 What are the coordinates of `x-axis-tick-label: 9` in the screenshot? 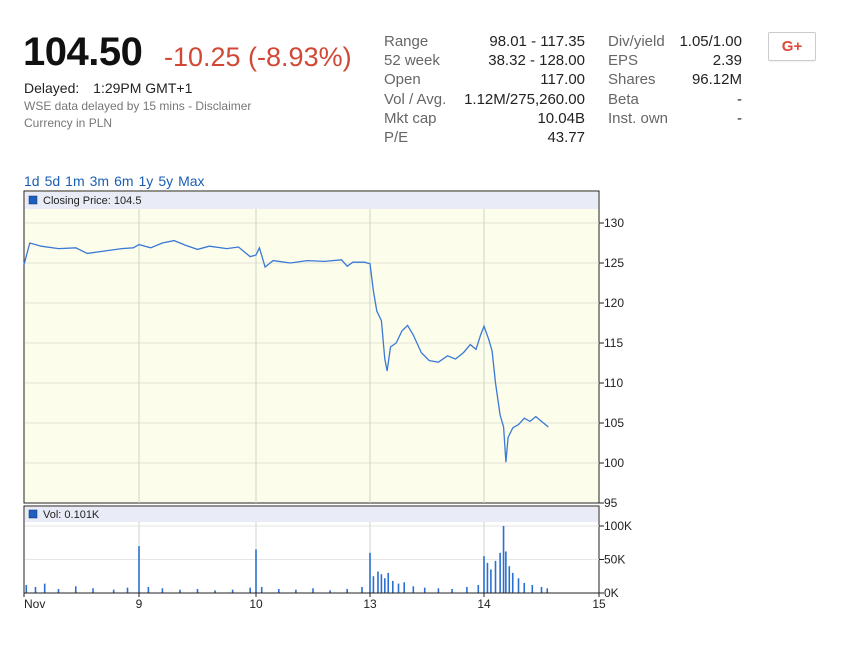 It's located at (139, 604).